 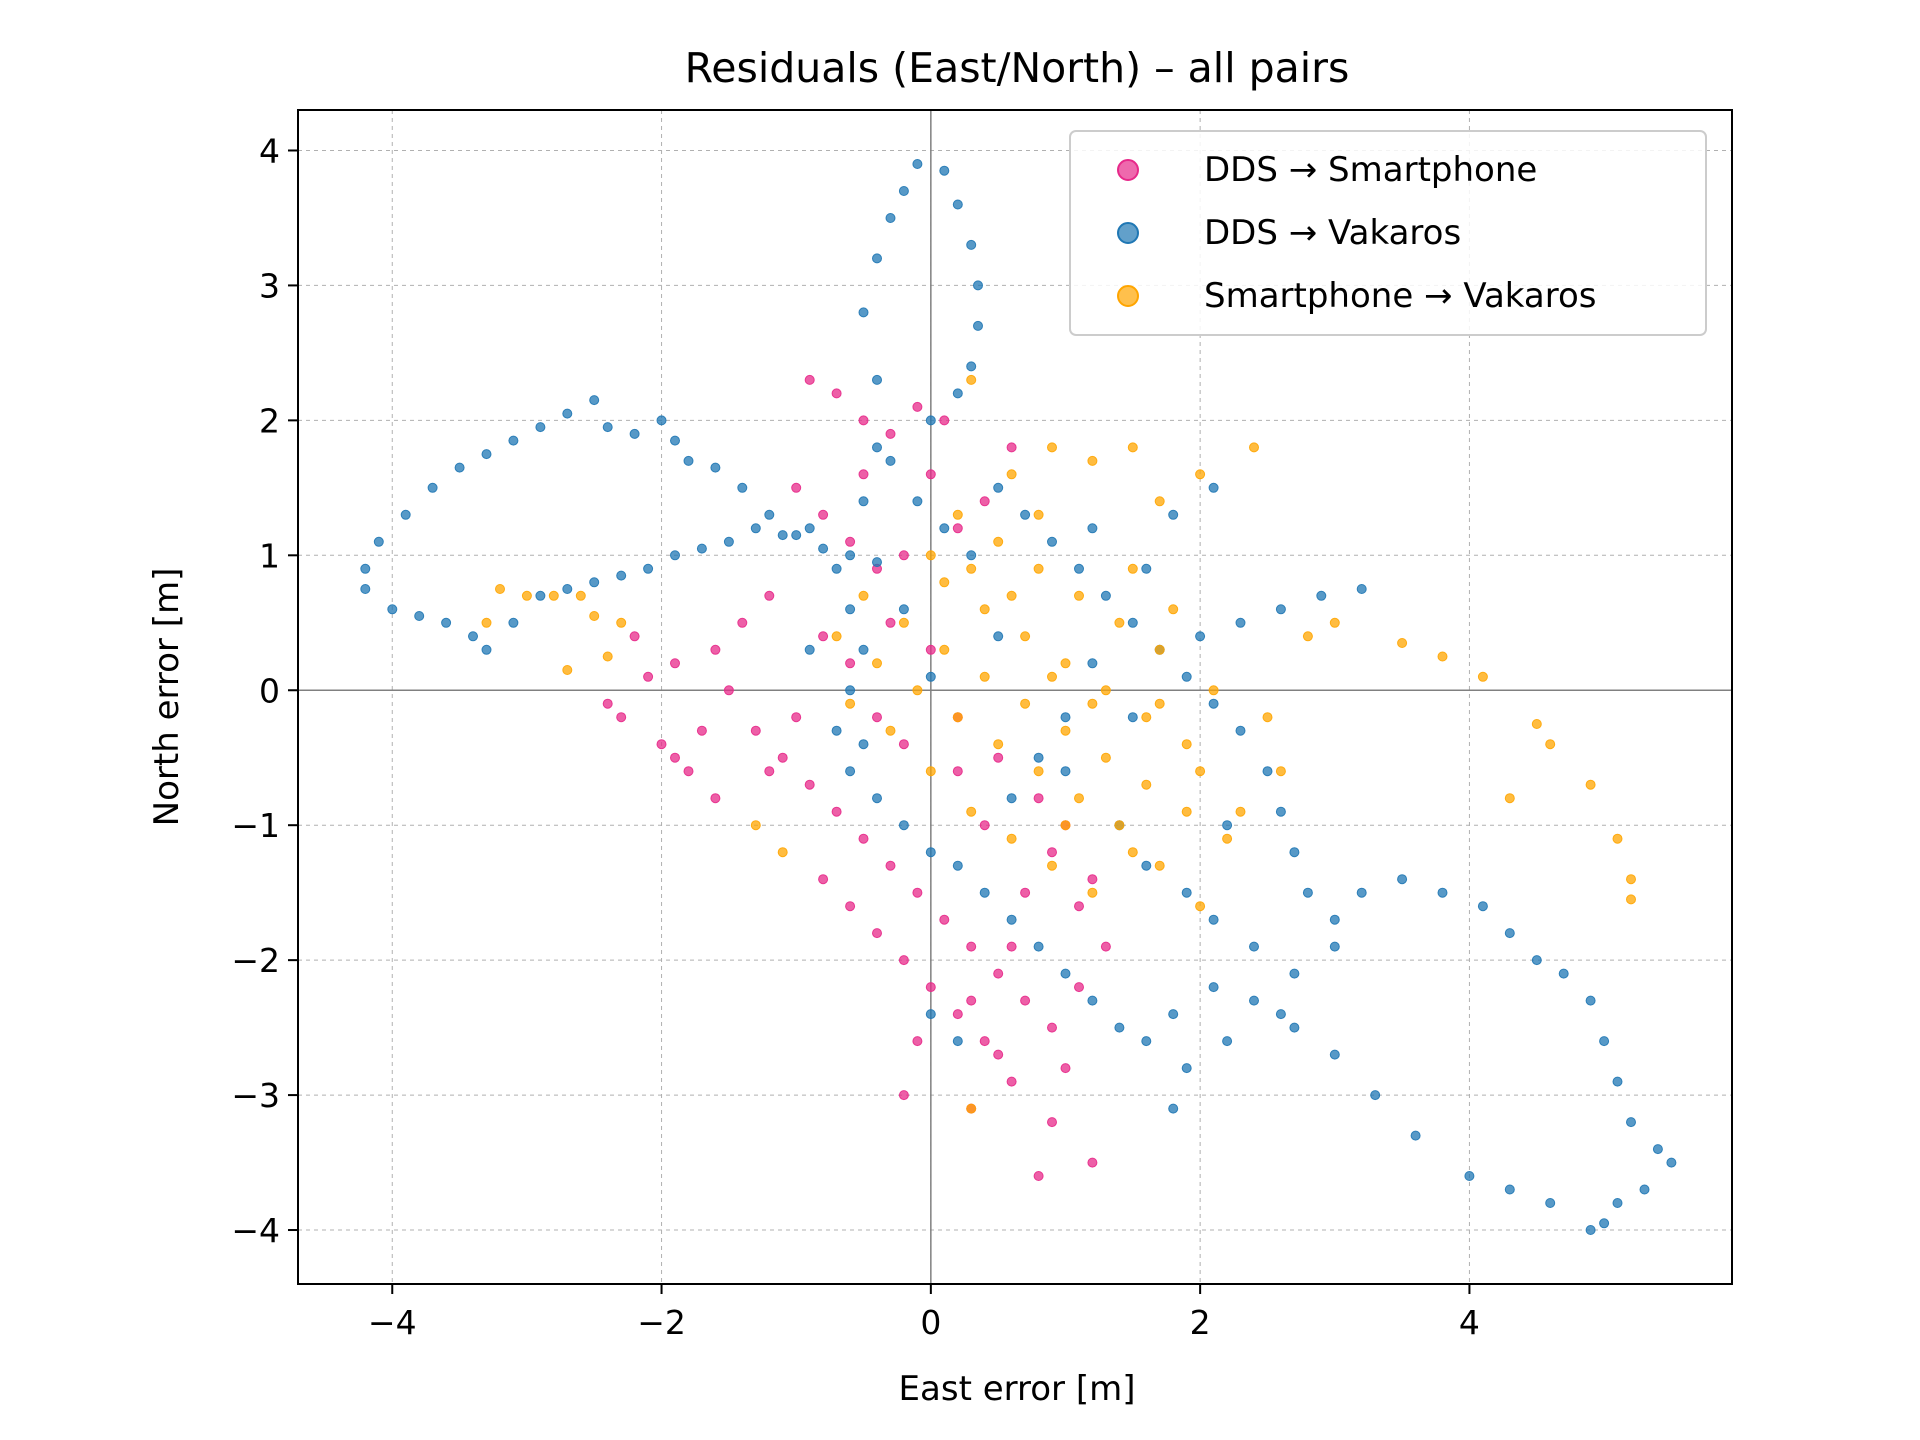 I want to click on y-tick-label: 2, so click(x=269, y=420).